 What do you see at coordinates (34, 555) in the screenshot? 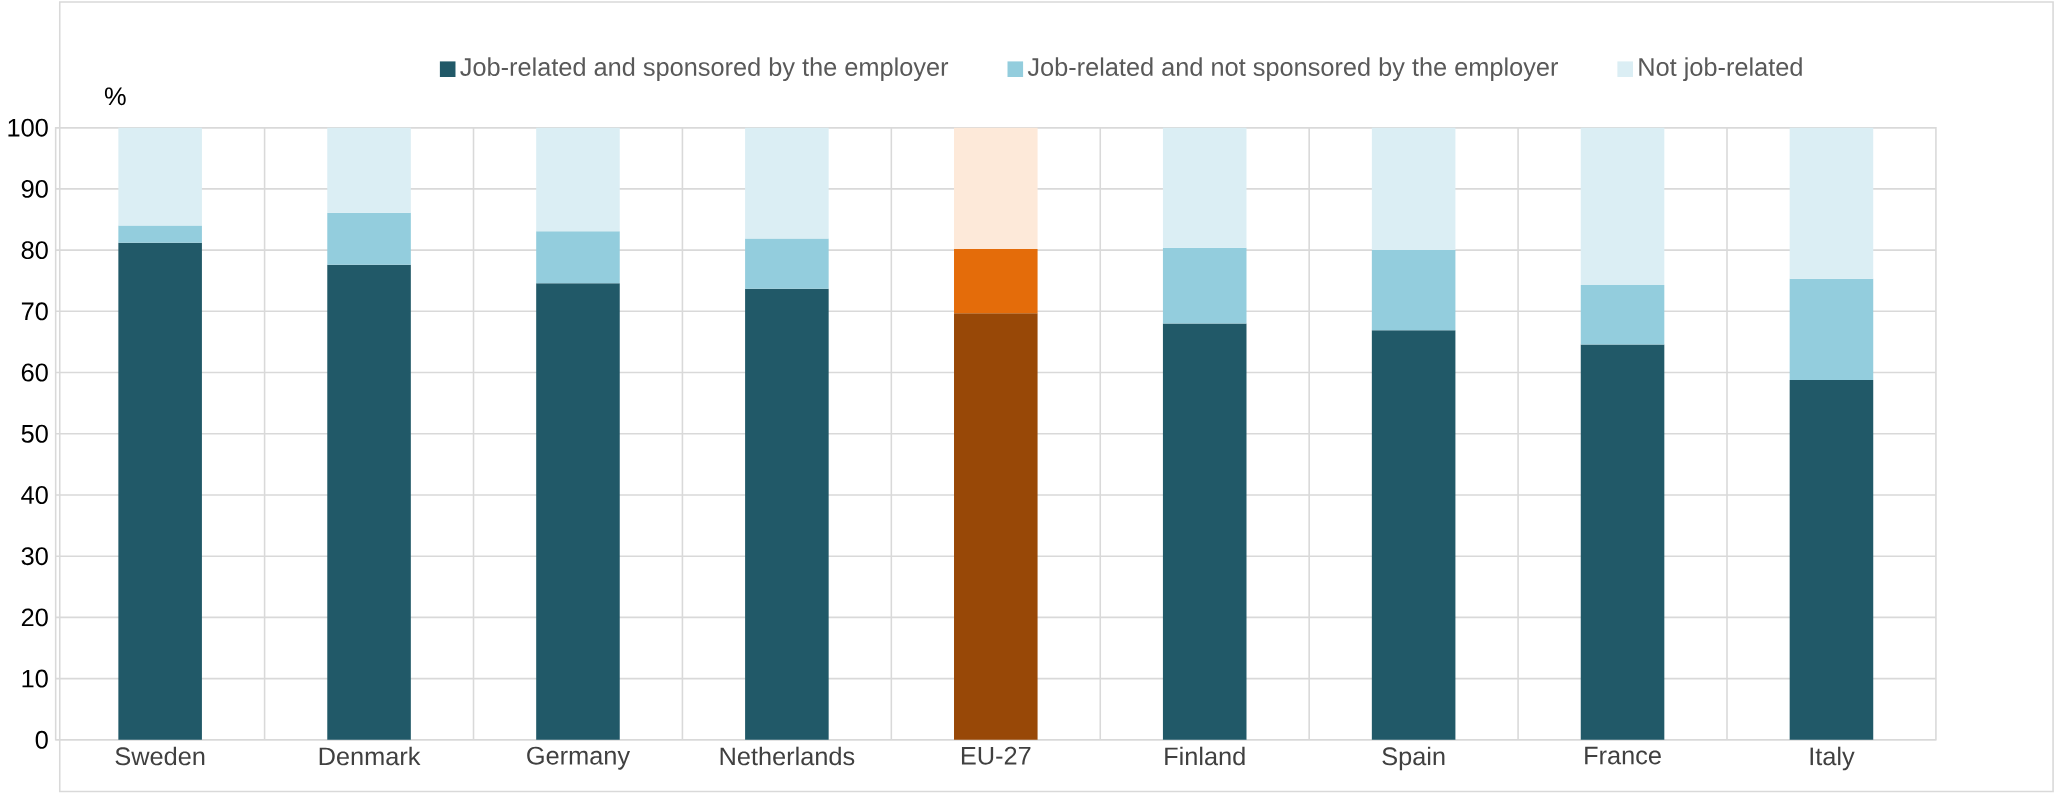
I see `y-tick-label: 30` at bounding box center [34, 555].